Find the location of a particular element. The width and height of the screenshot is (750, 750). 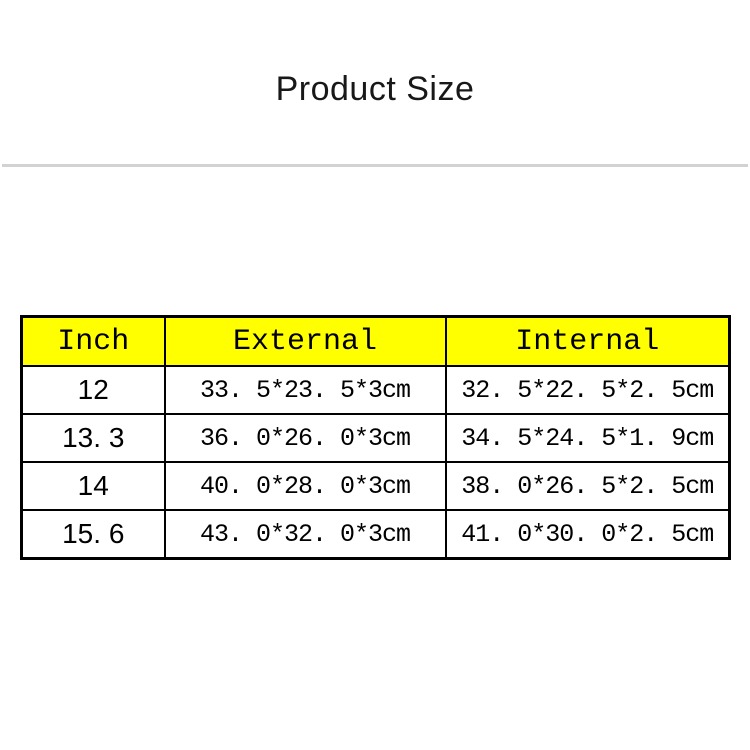

table-row: 12 33. 5*23. 5*3cm 32. 5*22. 5*2. 5cm is located at coordinates (375, 390).